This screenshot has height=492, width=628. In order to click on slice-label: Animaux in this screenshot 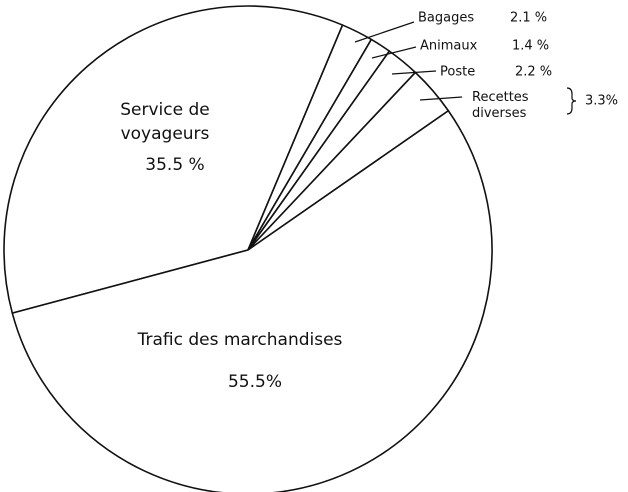, I will do `click(449, 46)`.